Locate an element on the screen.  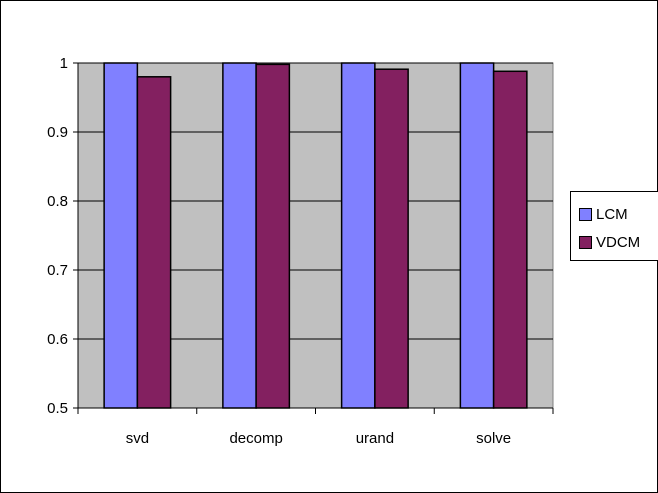
legend: LCM VDCM is located at coordinates (614, 226).